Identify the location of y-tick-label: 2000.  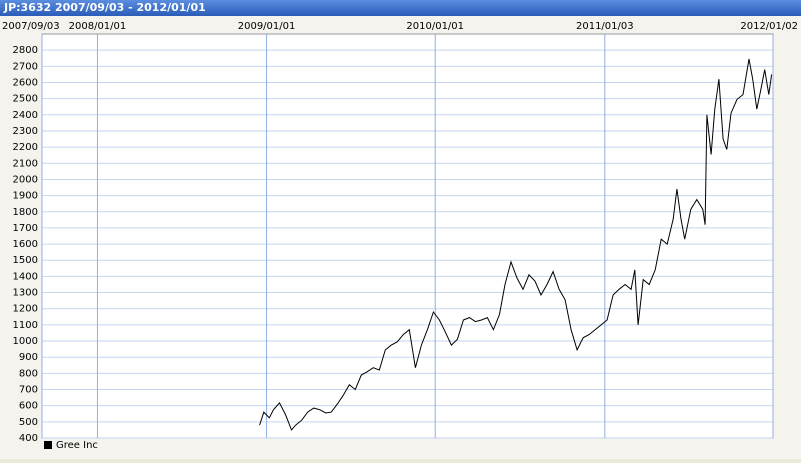
(25, 179).